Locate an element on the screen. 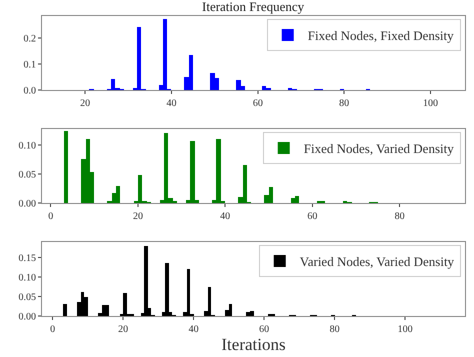 The width and height of the screenshot is (474, 357). legend-label: Fixed Nodes, Fixed Density is located at coordinates (381, 36).